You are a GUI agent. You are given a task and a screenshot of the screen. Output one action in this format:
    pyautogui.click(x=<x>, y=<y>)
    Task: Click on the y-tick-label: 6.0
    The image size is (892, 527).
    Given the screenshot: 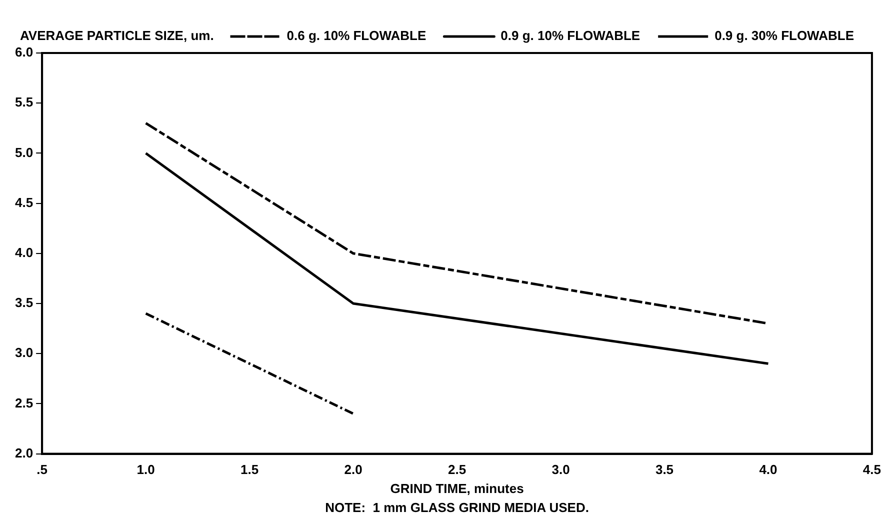 What is the action you would take?
    pyautogui.click(x=24, y=52)
    